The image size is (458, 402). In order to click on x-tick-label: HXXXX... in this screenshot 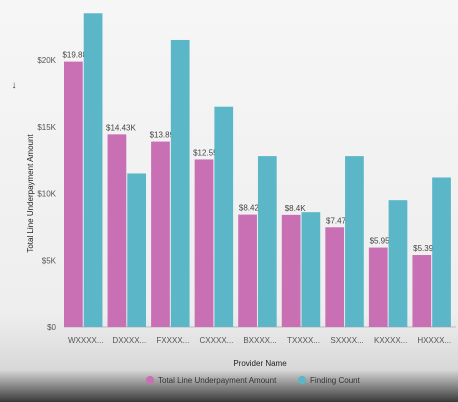, I will do `click(434, 340)`.